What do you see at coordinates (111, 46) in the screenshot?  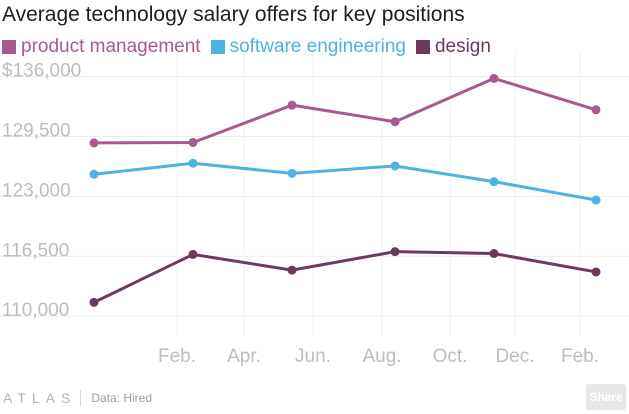 I see `legend-label-product-management: product management` at bounding box center [111, 46].